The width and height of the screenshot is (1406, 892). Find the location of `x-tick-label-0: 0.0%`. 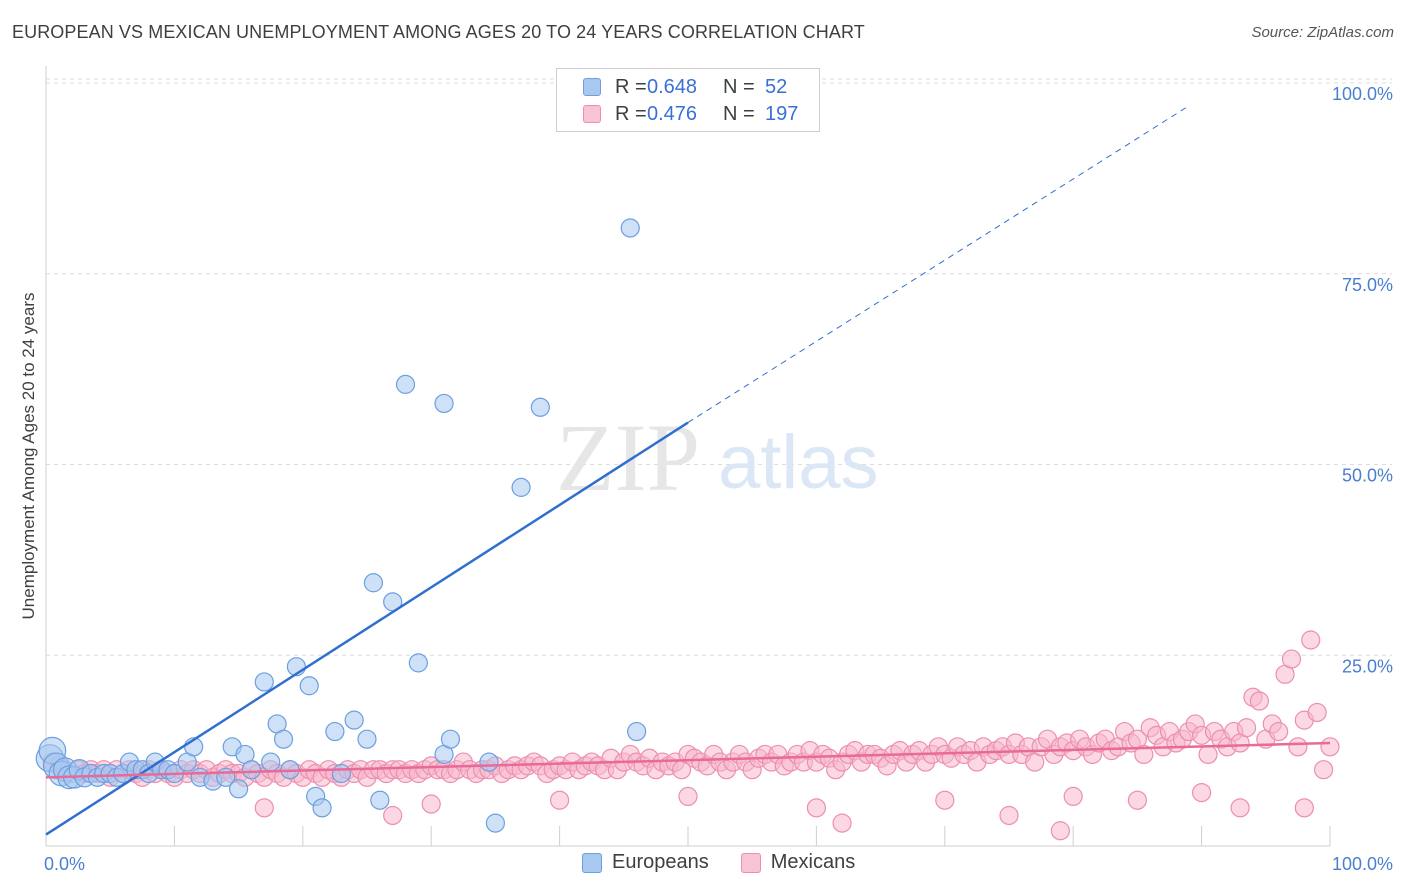

x-tick-label-0: 0.0% is located at coordinates (64, 864).